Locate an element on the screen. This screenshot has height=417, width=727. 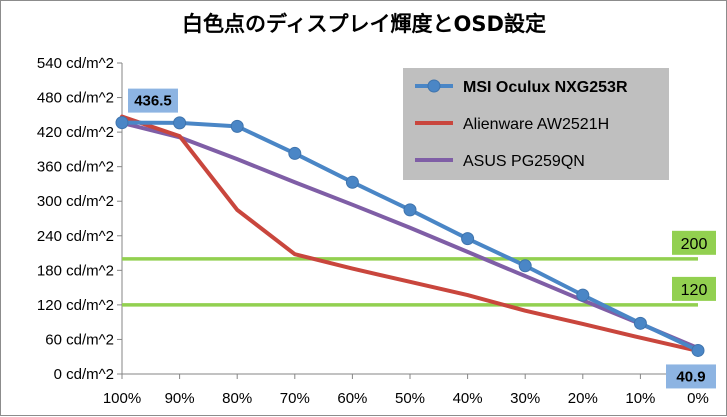
y-tick-label: 0 cd/m^2 is located at coordinates (84, 374).